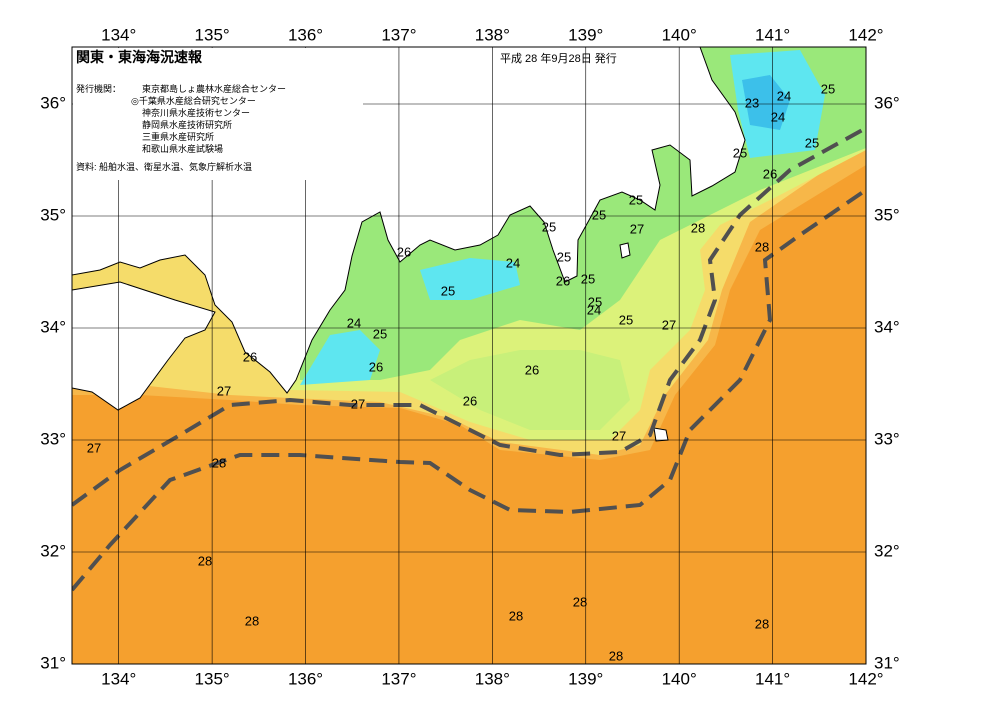 This screenshot has width=1002, height=713. What do you see at coordinates (182, 148) in the screenshot?
I see `issuer: 和歌山県水産試験場` at bounding box center [182, 148].